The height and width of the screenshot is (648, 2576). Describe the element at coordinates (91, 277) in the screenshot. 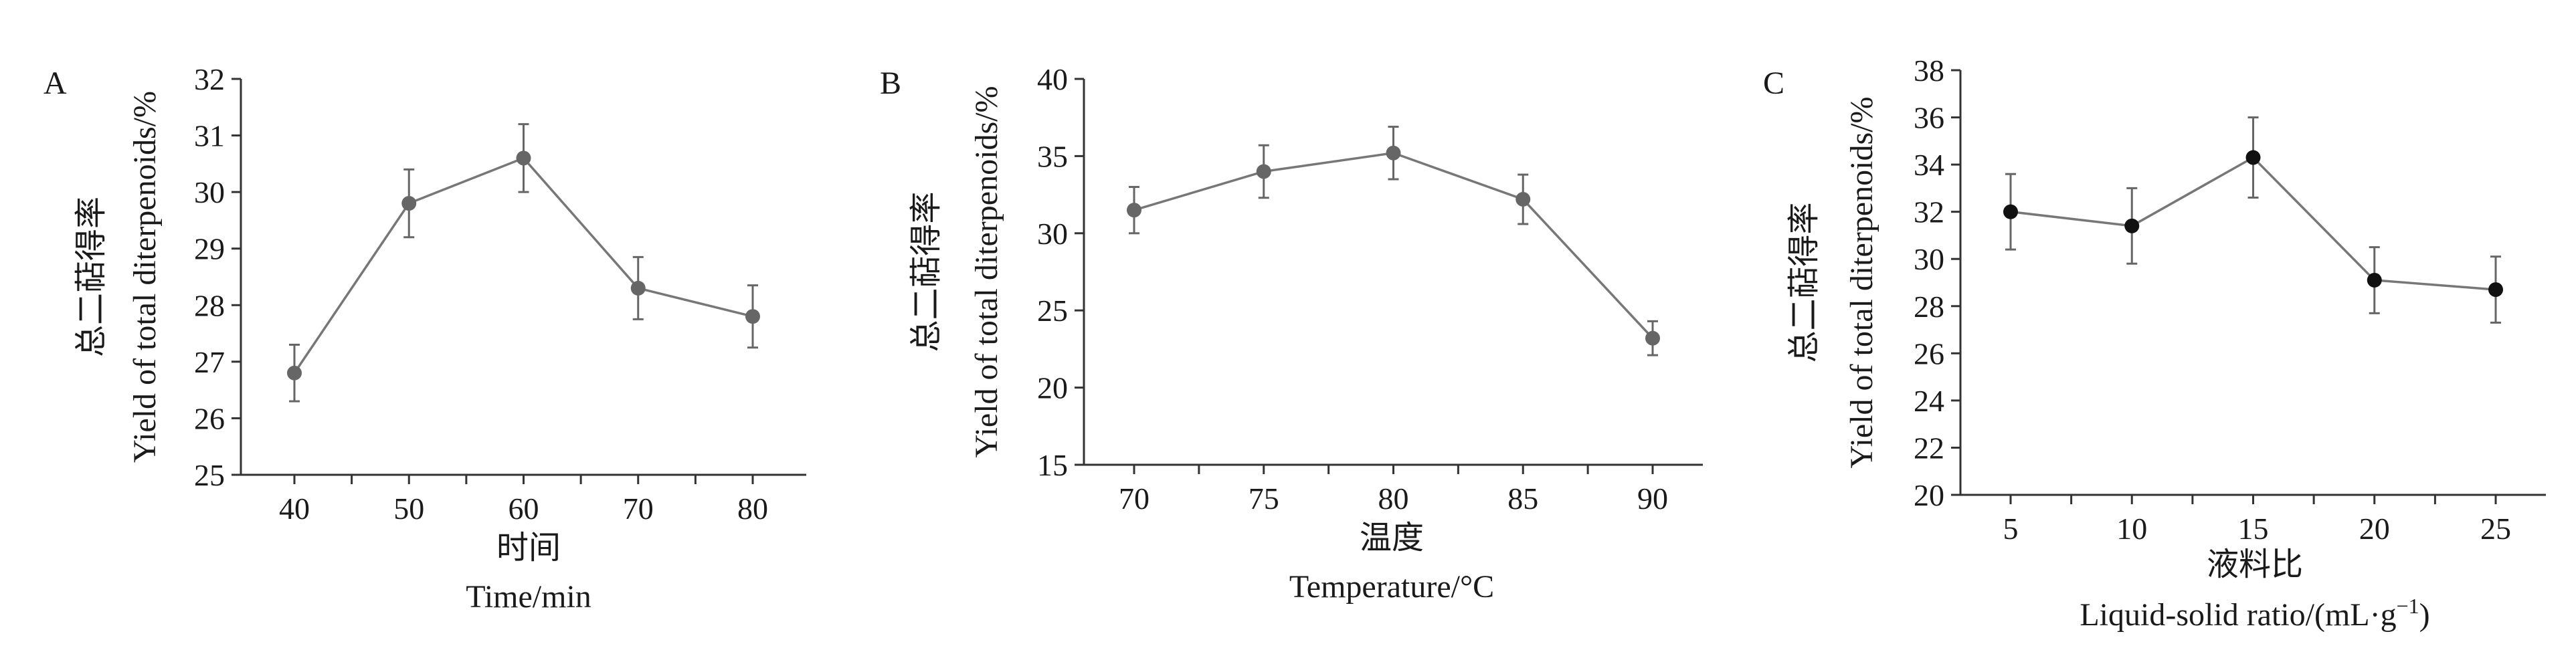

I see `y-axis-label-cn-a: 总二萜得率` at that location.